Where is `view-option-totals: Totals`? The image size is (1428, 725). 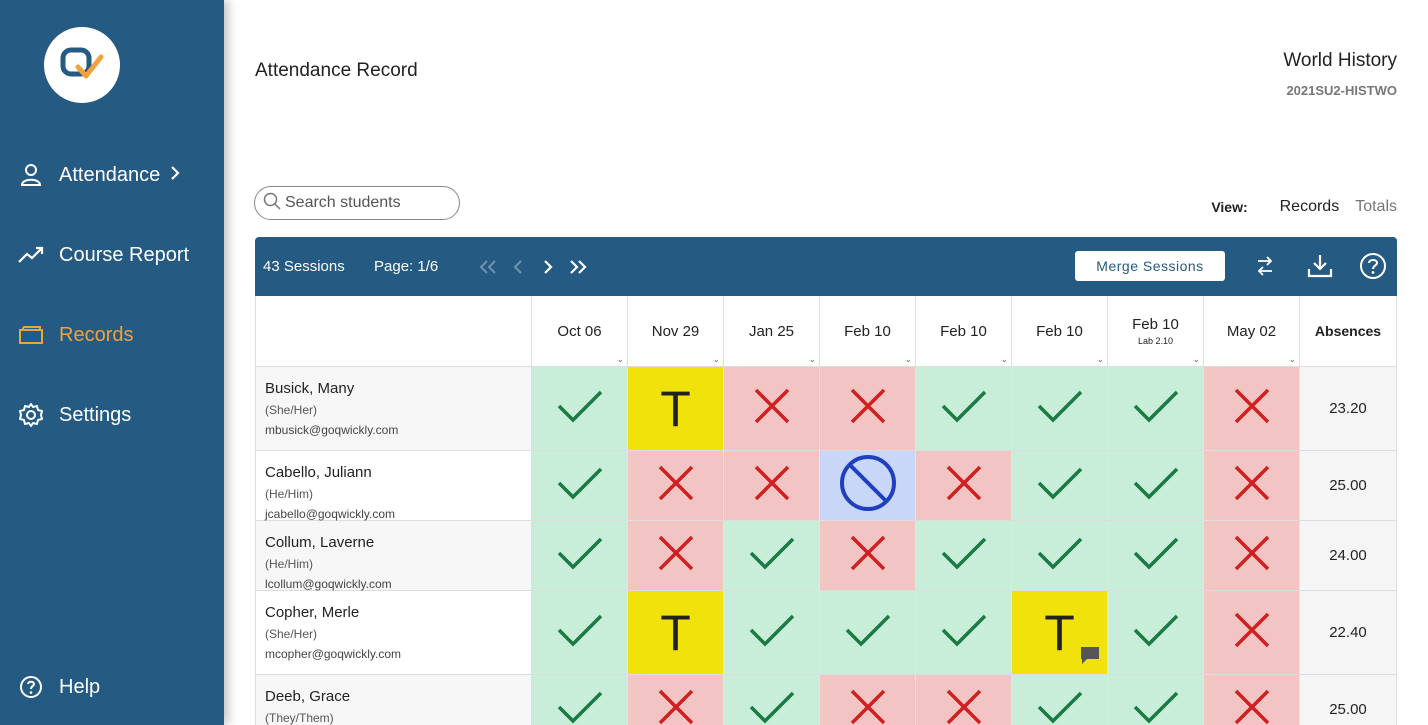 view-option-totals: Totals is located at coordinates (1376, 206).